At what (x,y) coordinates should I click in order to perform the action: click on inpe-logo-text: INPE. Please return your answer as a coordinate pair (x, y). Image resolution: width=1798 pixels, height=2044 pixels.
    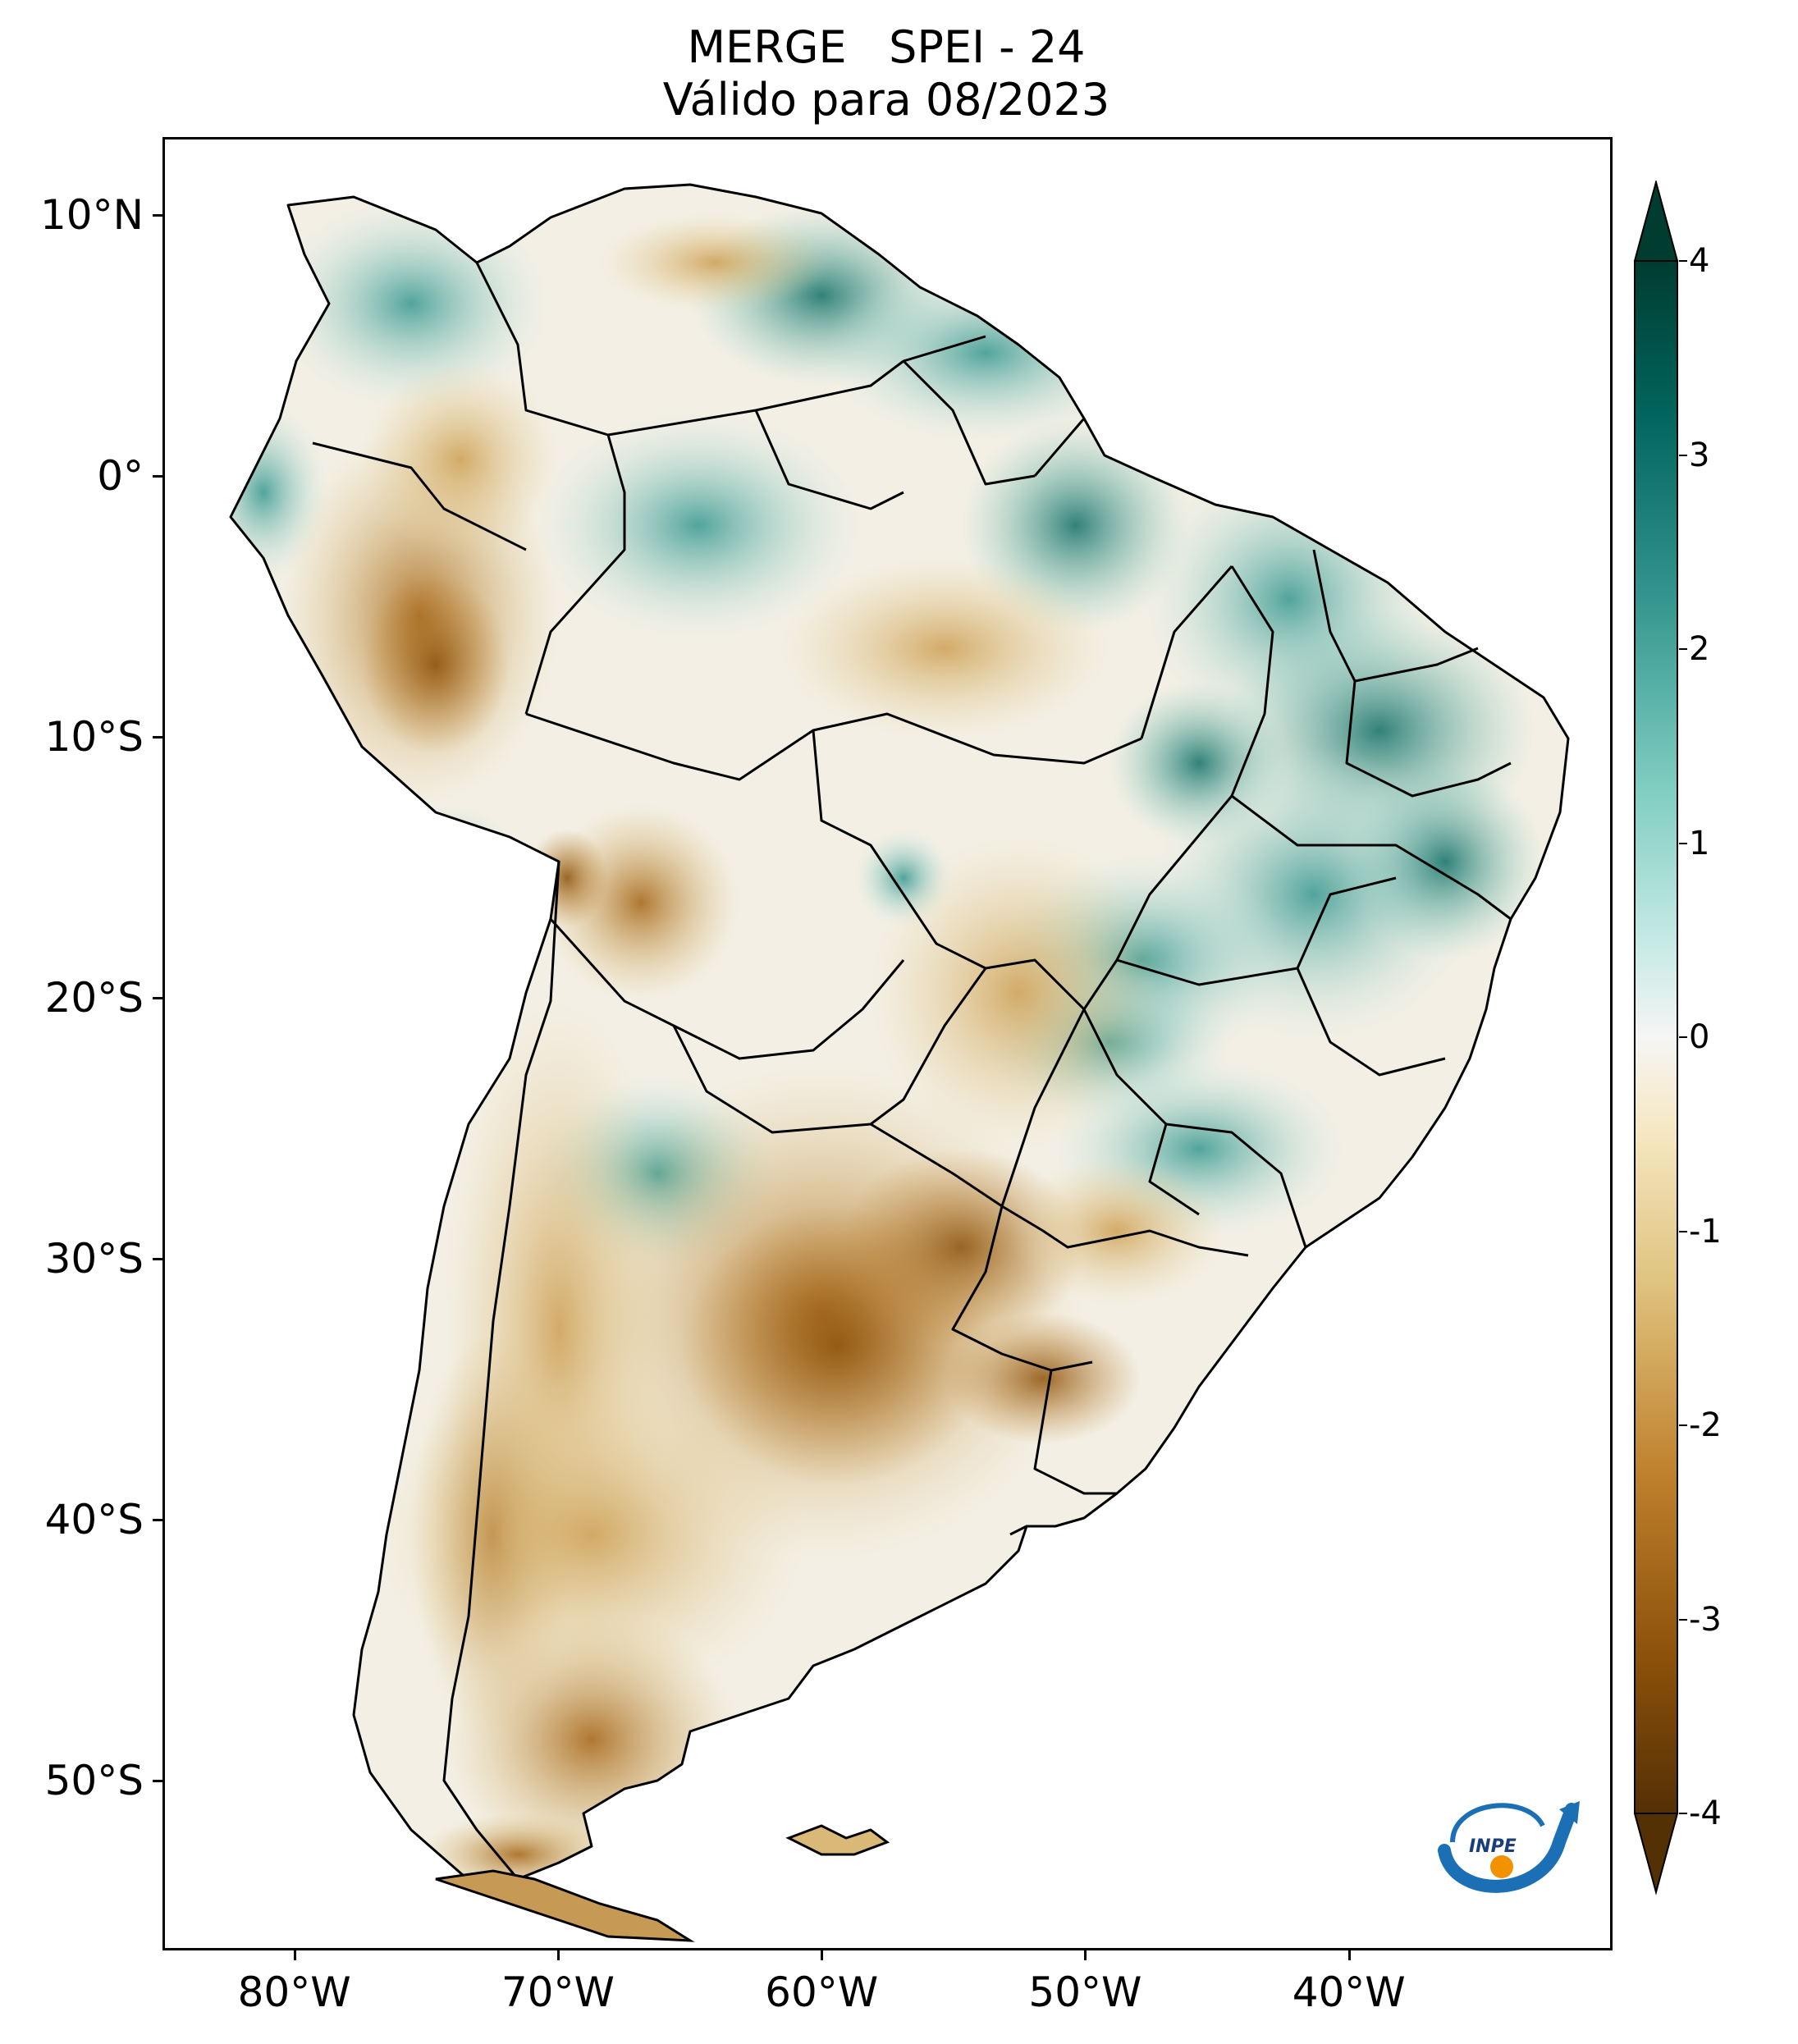
    Looking at the image, I should click on (1493, 1846).